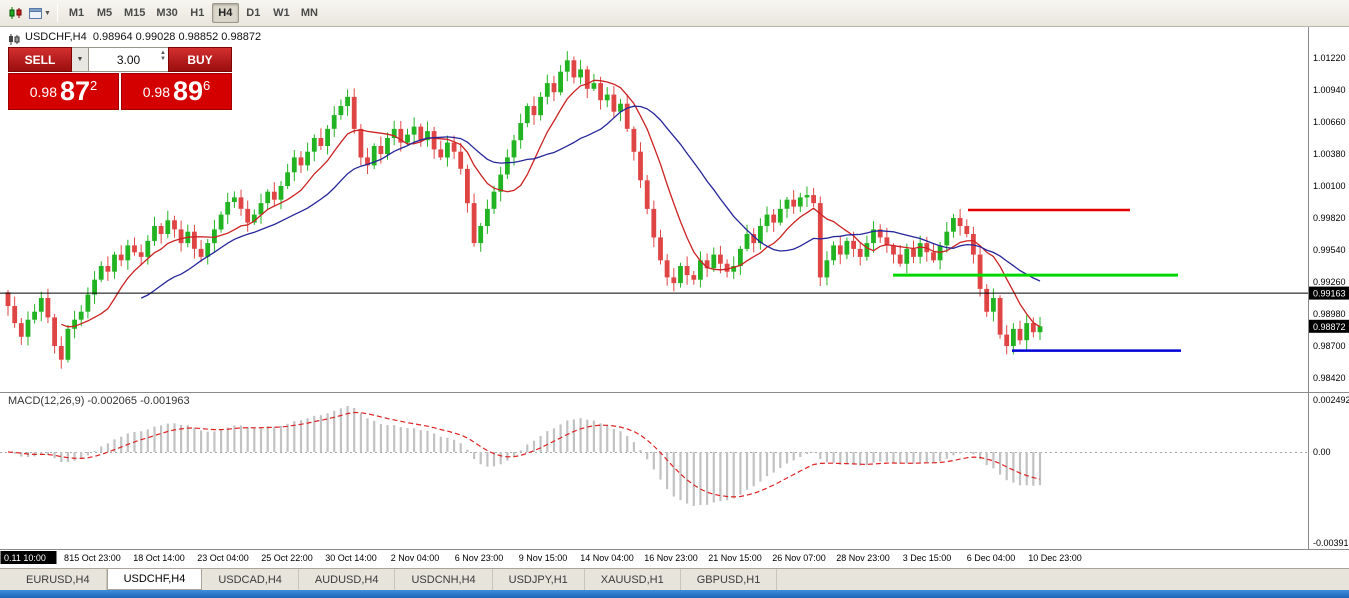 The width and height of the screenshot is (1349, 598). What do you see at coordinates (104, 13) in the screenshot?
I see `timeframe-m5-button: M5` at bounding box center [104, 13].